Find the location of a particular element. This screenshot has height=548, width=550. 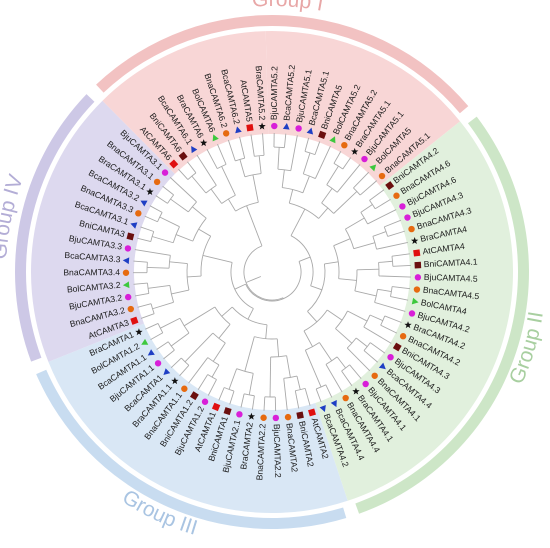

group-I-band is located at coordinates (282, 64).